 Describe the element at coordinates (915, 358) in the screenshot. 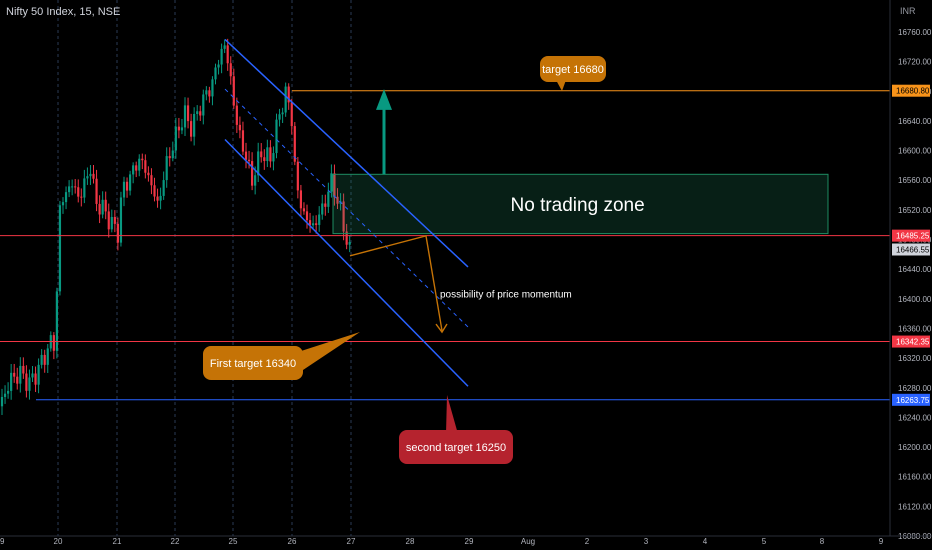

I see `price-tick-label: 16320.00` at that location.